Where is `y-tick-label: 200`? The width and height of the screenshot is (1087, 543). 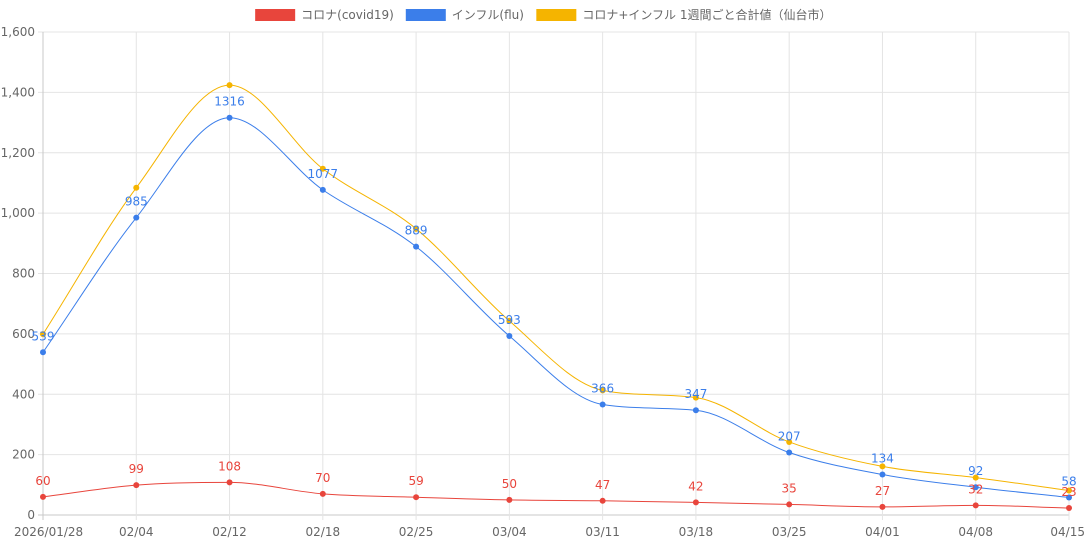 y-tick-label: 200 is located at coordinates (23, 455).